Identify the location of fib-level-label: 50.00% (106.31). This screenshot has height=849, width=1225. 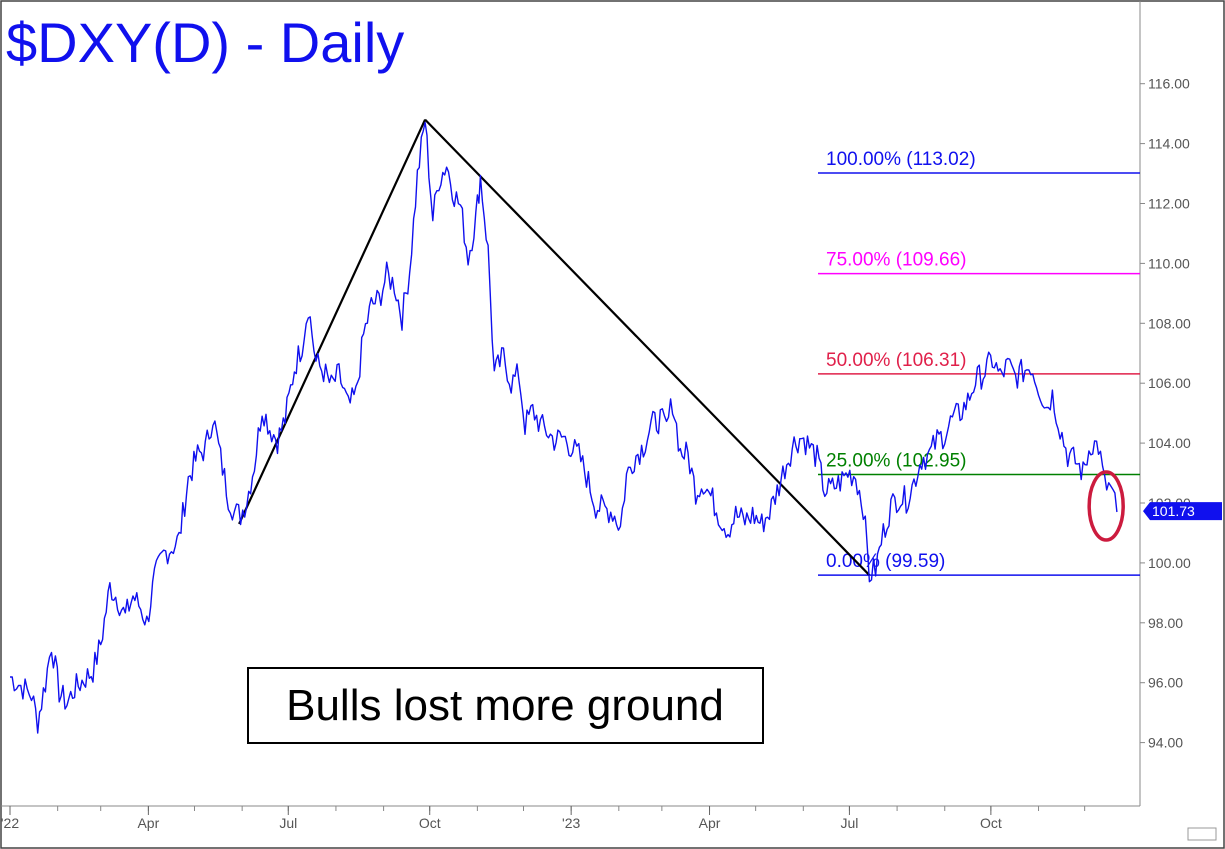
(896, 360).